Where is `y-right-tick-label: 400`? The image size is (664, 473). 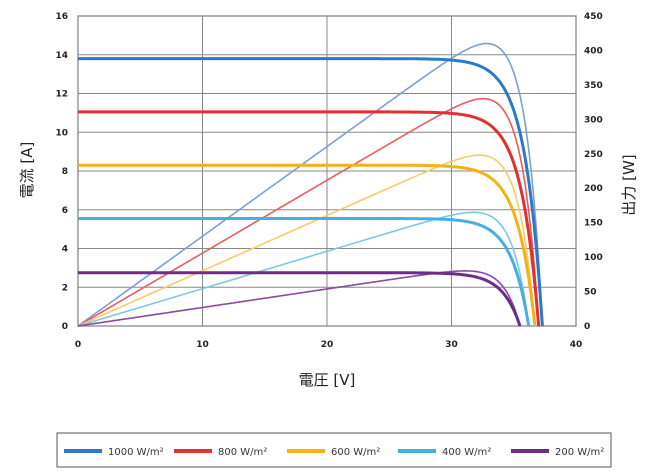 y-right-tick-label: 400 is located at coordinates (593, 51).